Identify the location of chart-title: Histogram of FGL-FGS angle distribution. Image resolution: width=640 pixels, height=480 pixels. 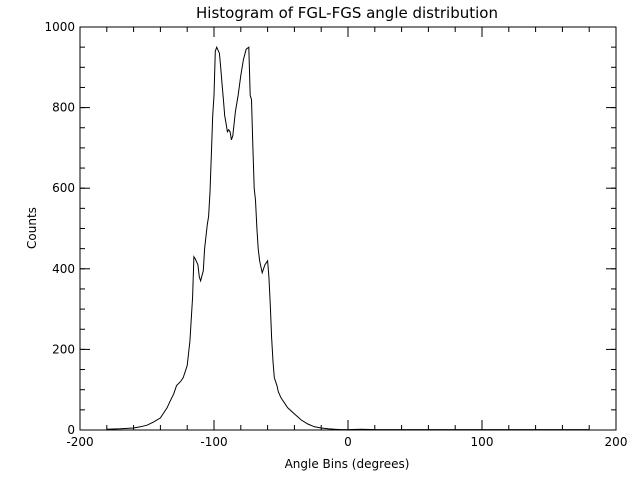
(347, 13).